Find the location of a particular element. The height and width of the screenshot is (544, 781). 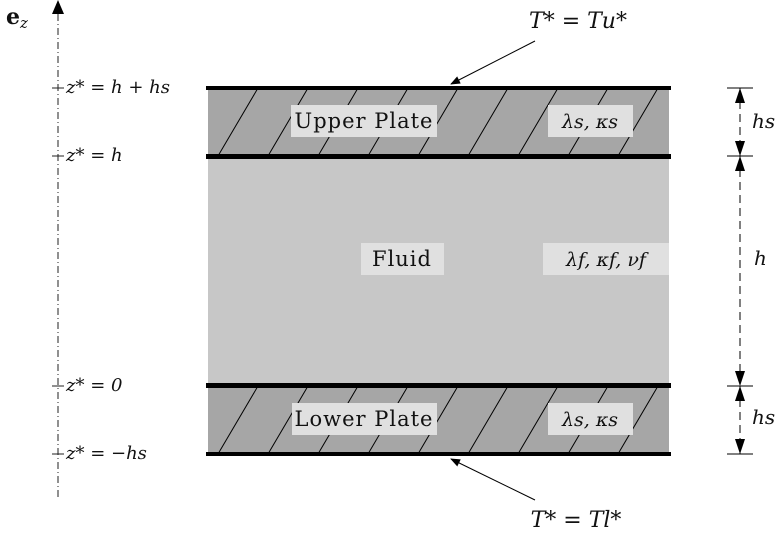

fluid-height-label: h is located at coordinates (760, 258).